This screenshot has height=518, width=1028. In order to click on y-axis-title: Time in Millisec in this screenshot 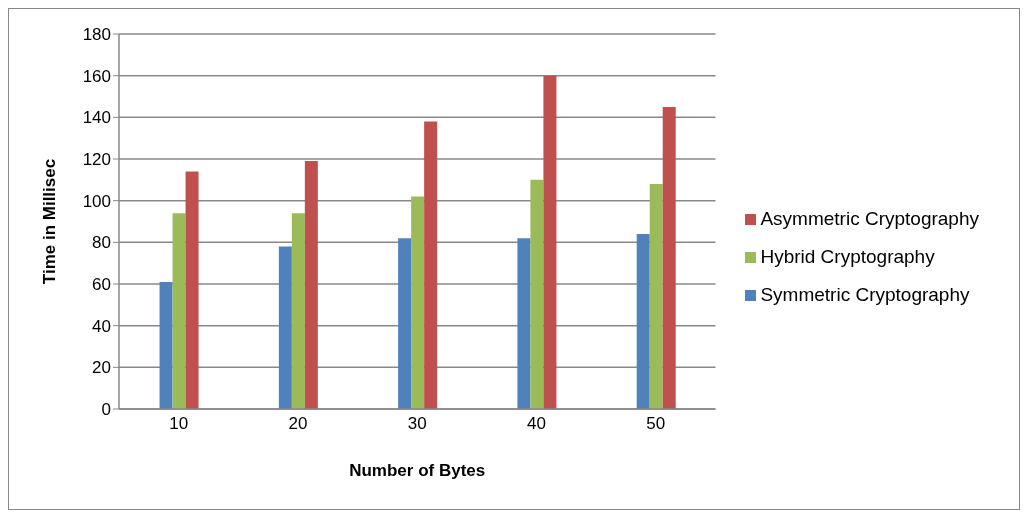, I will do `click(50, 221)`.